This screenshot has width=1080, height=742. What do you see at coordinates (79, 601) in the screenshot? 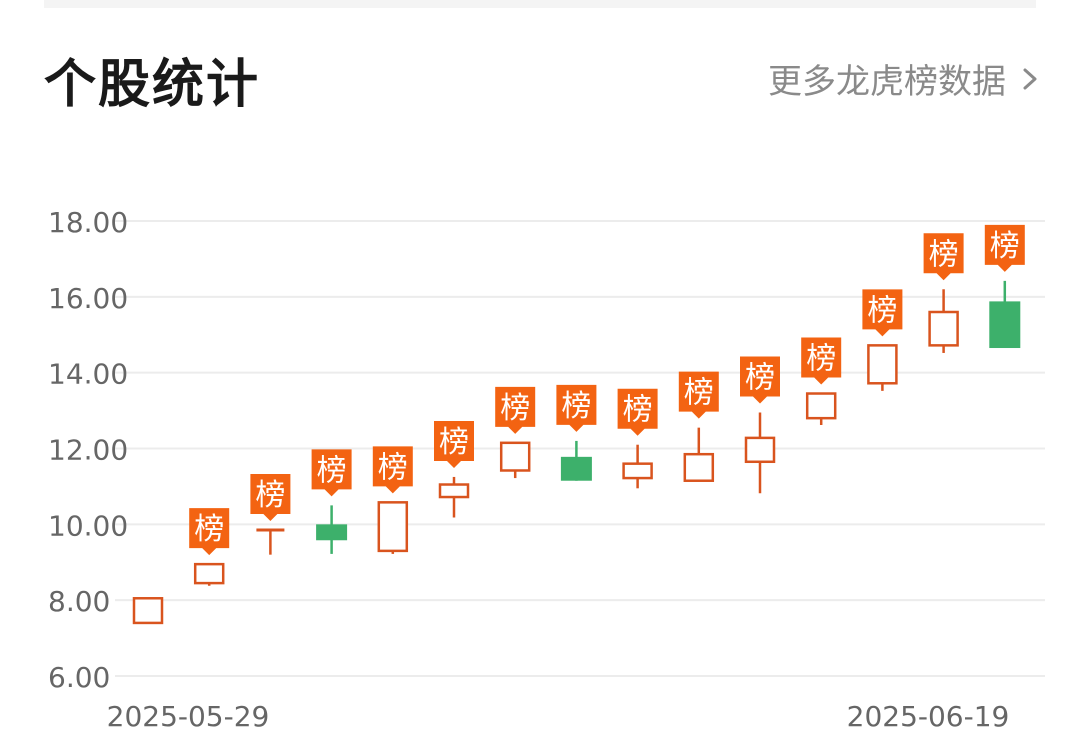
I see `y-tick-label: 8.00` at bounding box center [79, 601].